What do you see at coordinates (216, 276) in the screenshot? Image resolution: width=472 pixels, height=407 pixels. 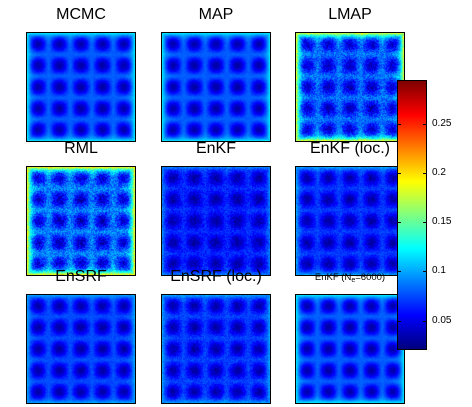 I see `panel-title: EnSRF (loc.)` at bounding box center [216, 276].